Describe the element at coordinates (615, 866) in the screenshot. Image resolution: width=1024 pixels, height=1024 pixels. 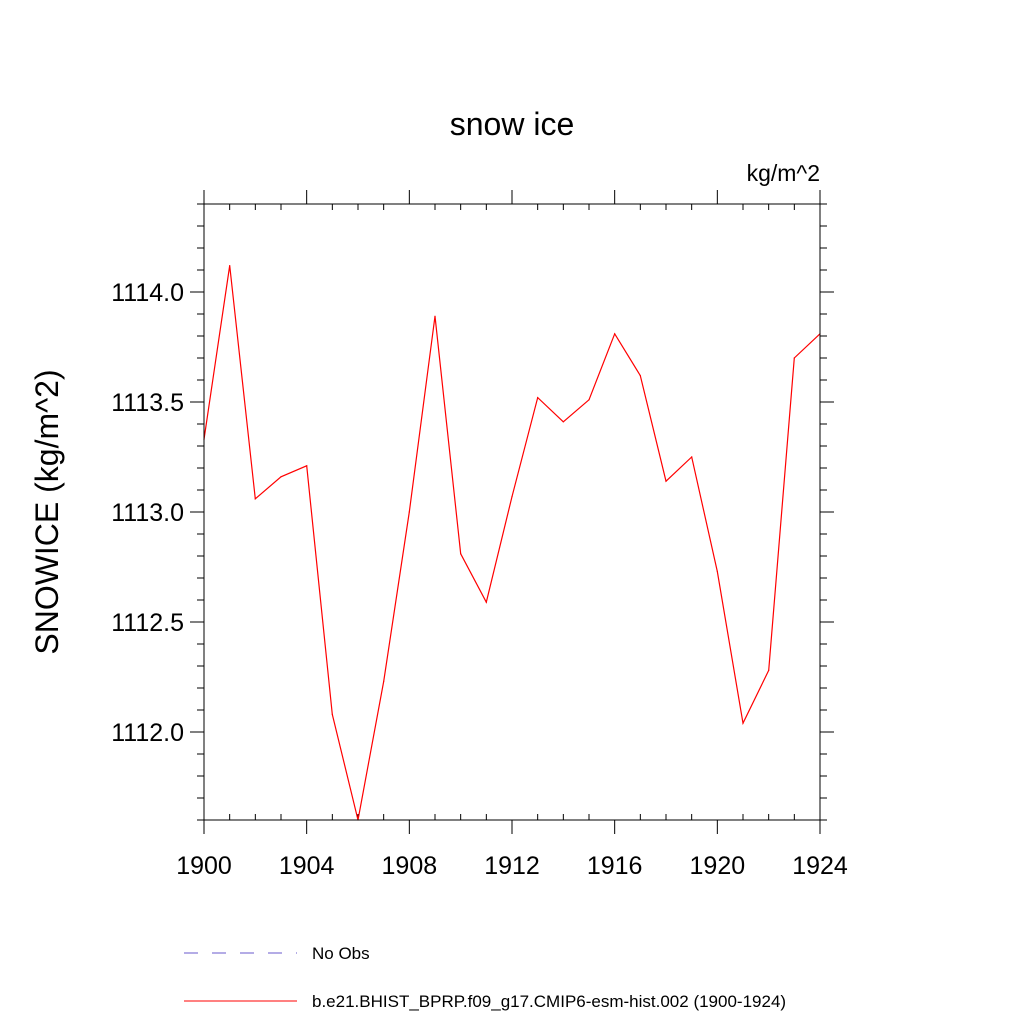
I see `x-tick-label: 1916` at that location.